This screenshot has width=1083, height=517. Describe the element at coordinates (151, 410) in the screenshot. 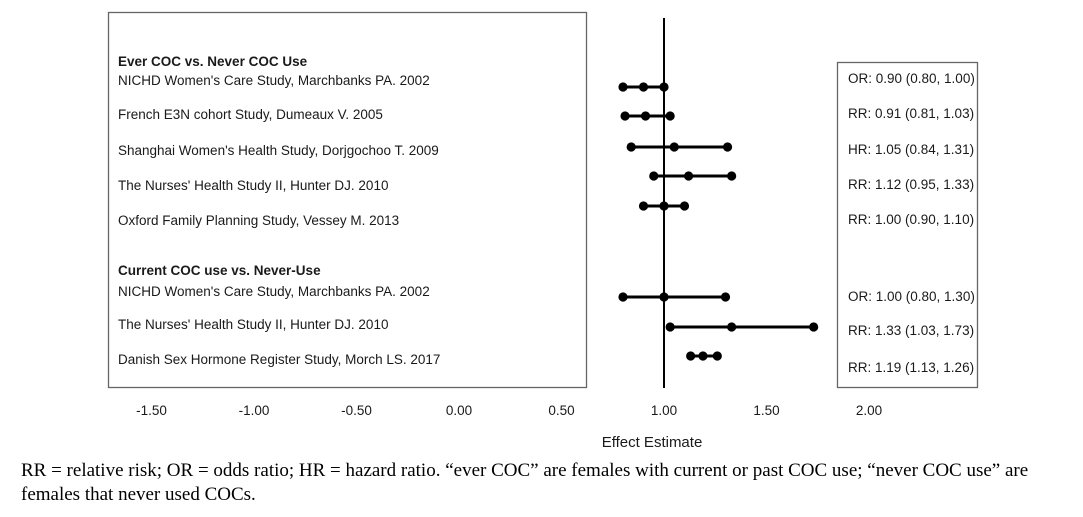

I see `x-tick-label: -1.50` at that location.